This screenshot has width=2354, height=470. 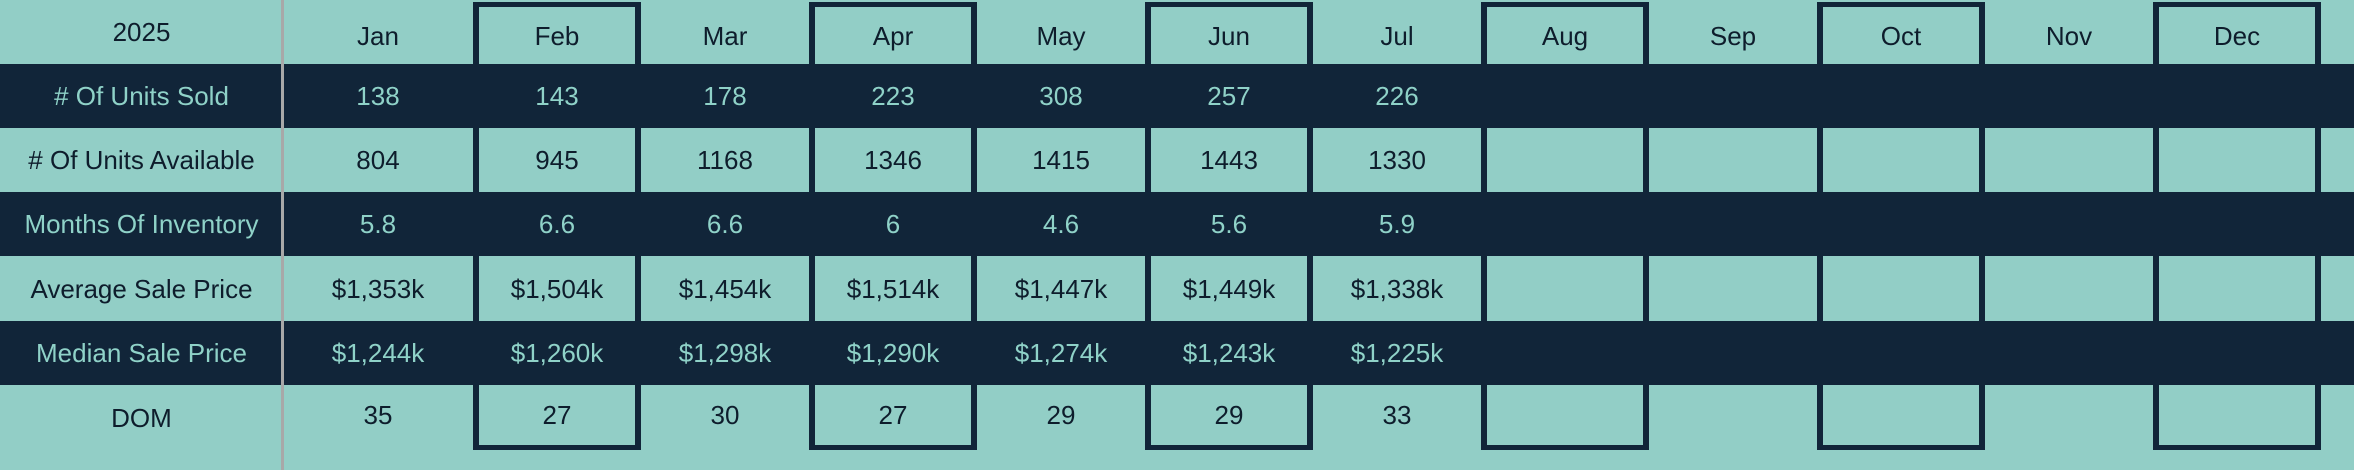 What do you see at coordinates (1061, 32) in the screenshot?
I see `month-header-may: May` at bounding box center [1061, 32].